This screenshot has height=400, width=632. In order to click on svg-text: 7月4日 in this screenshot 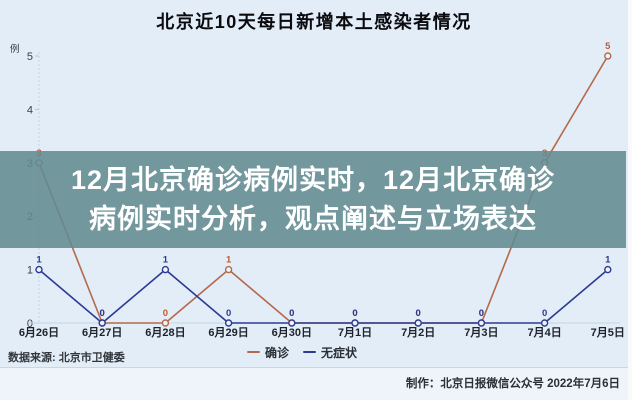, I will do `click(544, 332)`.